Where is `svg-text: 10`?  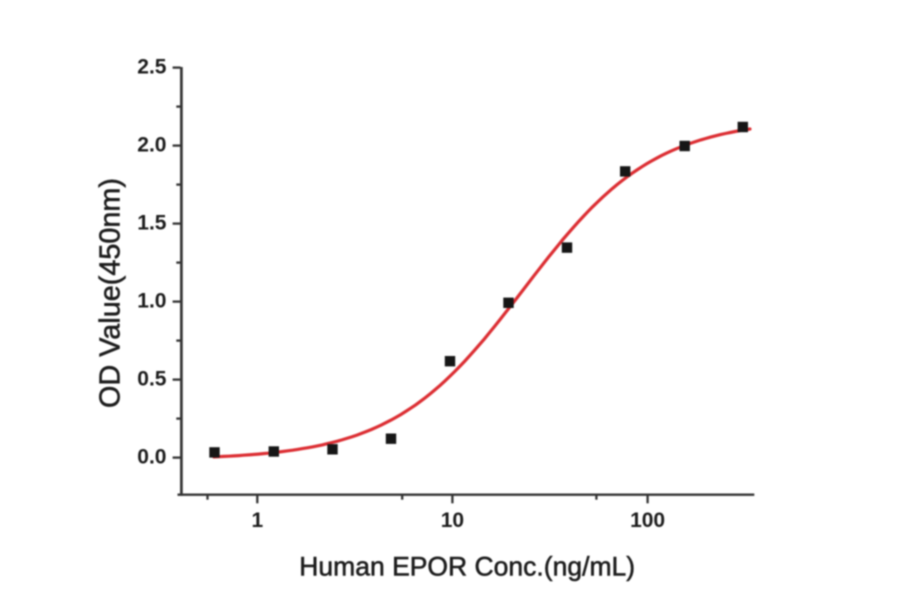 svg-text: 10 is located at coordinates (452, 520).